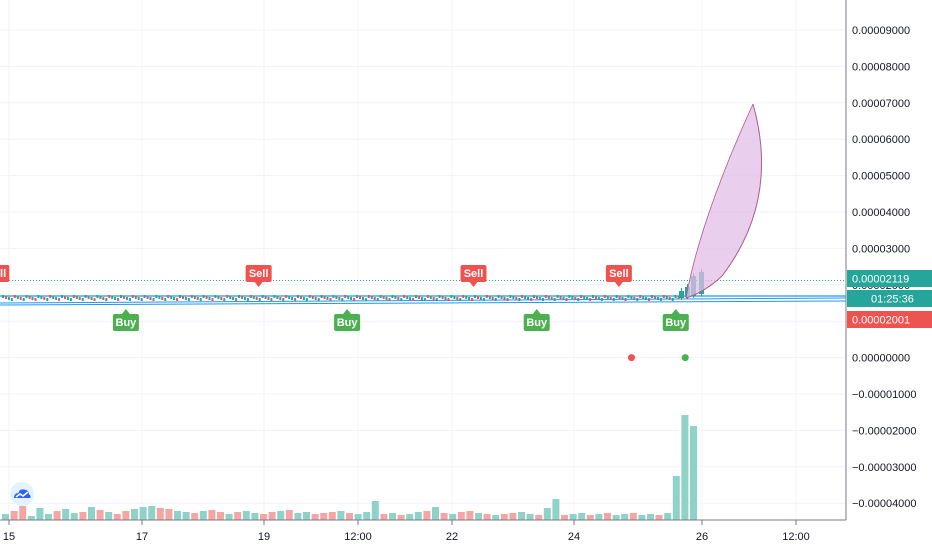 The height and width of the screenshot is (550, 932). I want to click on signal-label: Sell, so click(619, 274).